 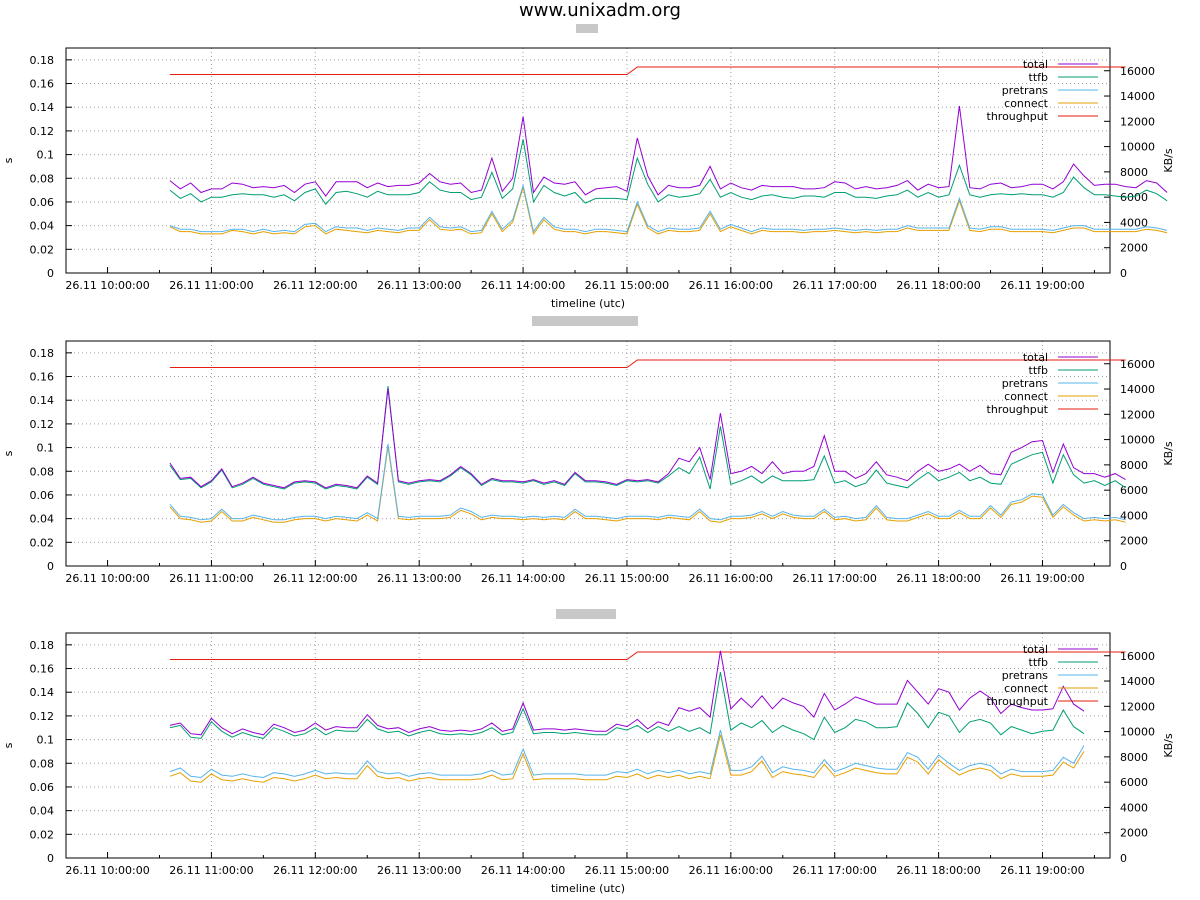 I want to click on y2-axis-label: KB/s, so click(x=1168, y=453).